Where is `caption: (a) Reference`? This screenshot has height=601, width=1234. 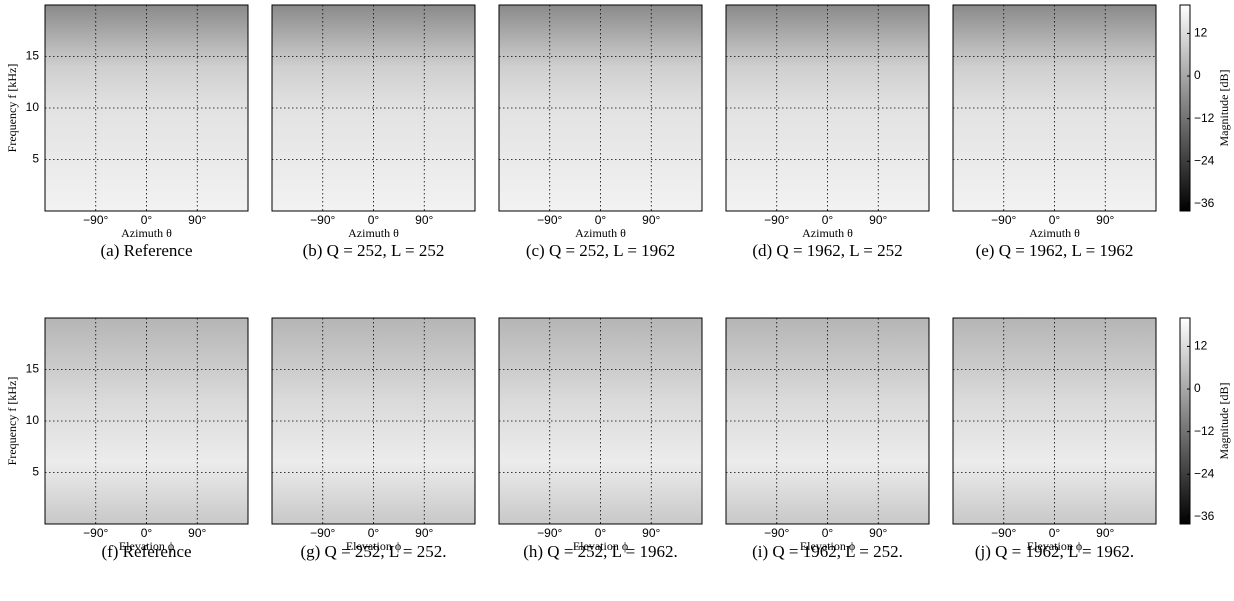 caption: (a) Reference is located at coordinates (146, 250).